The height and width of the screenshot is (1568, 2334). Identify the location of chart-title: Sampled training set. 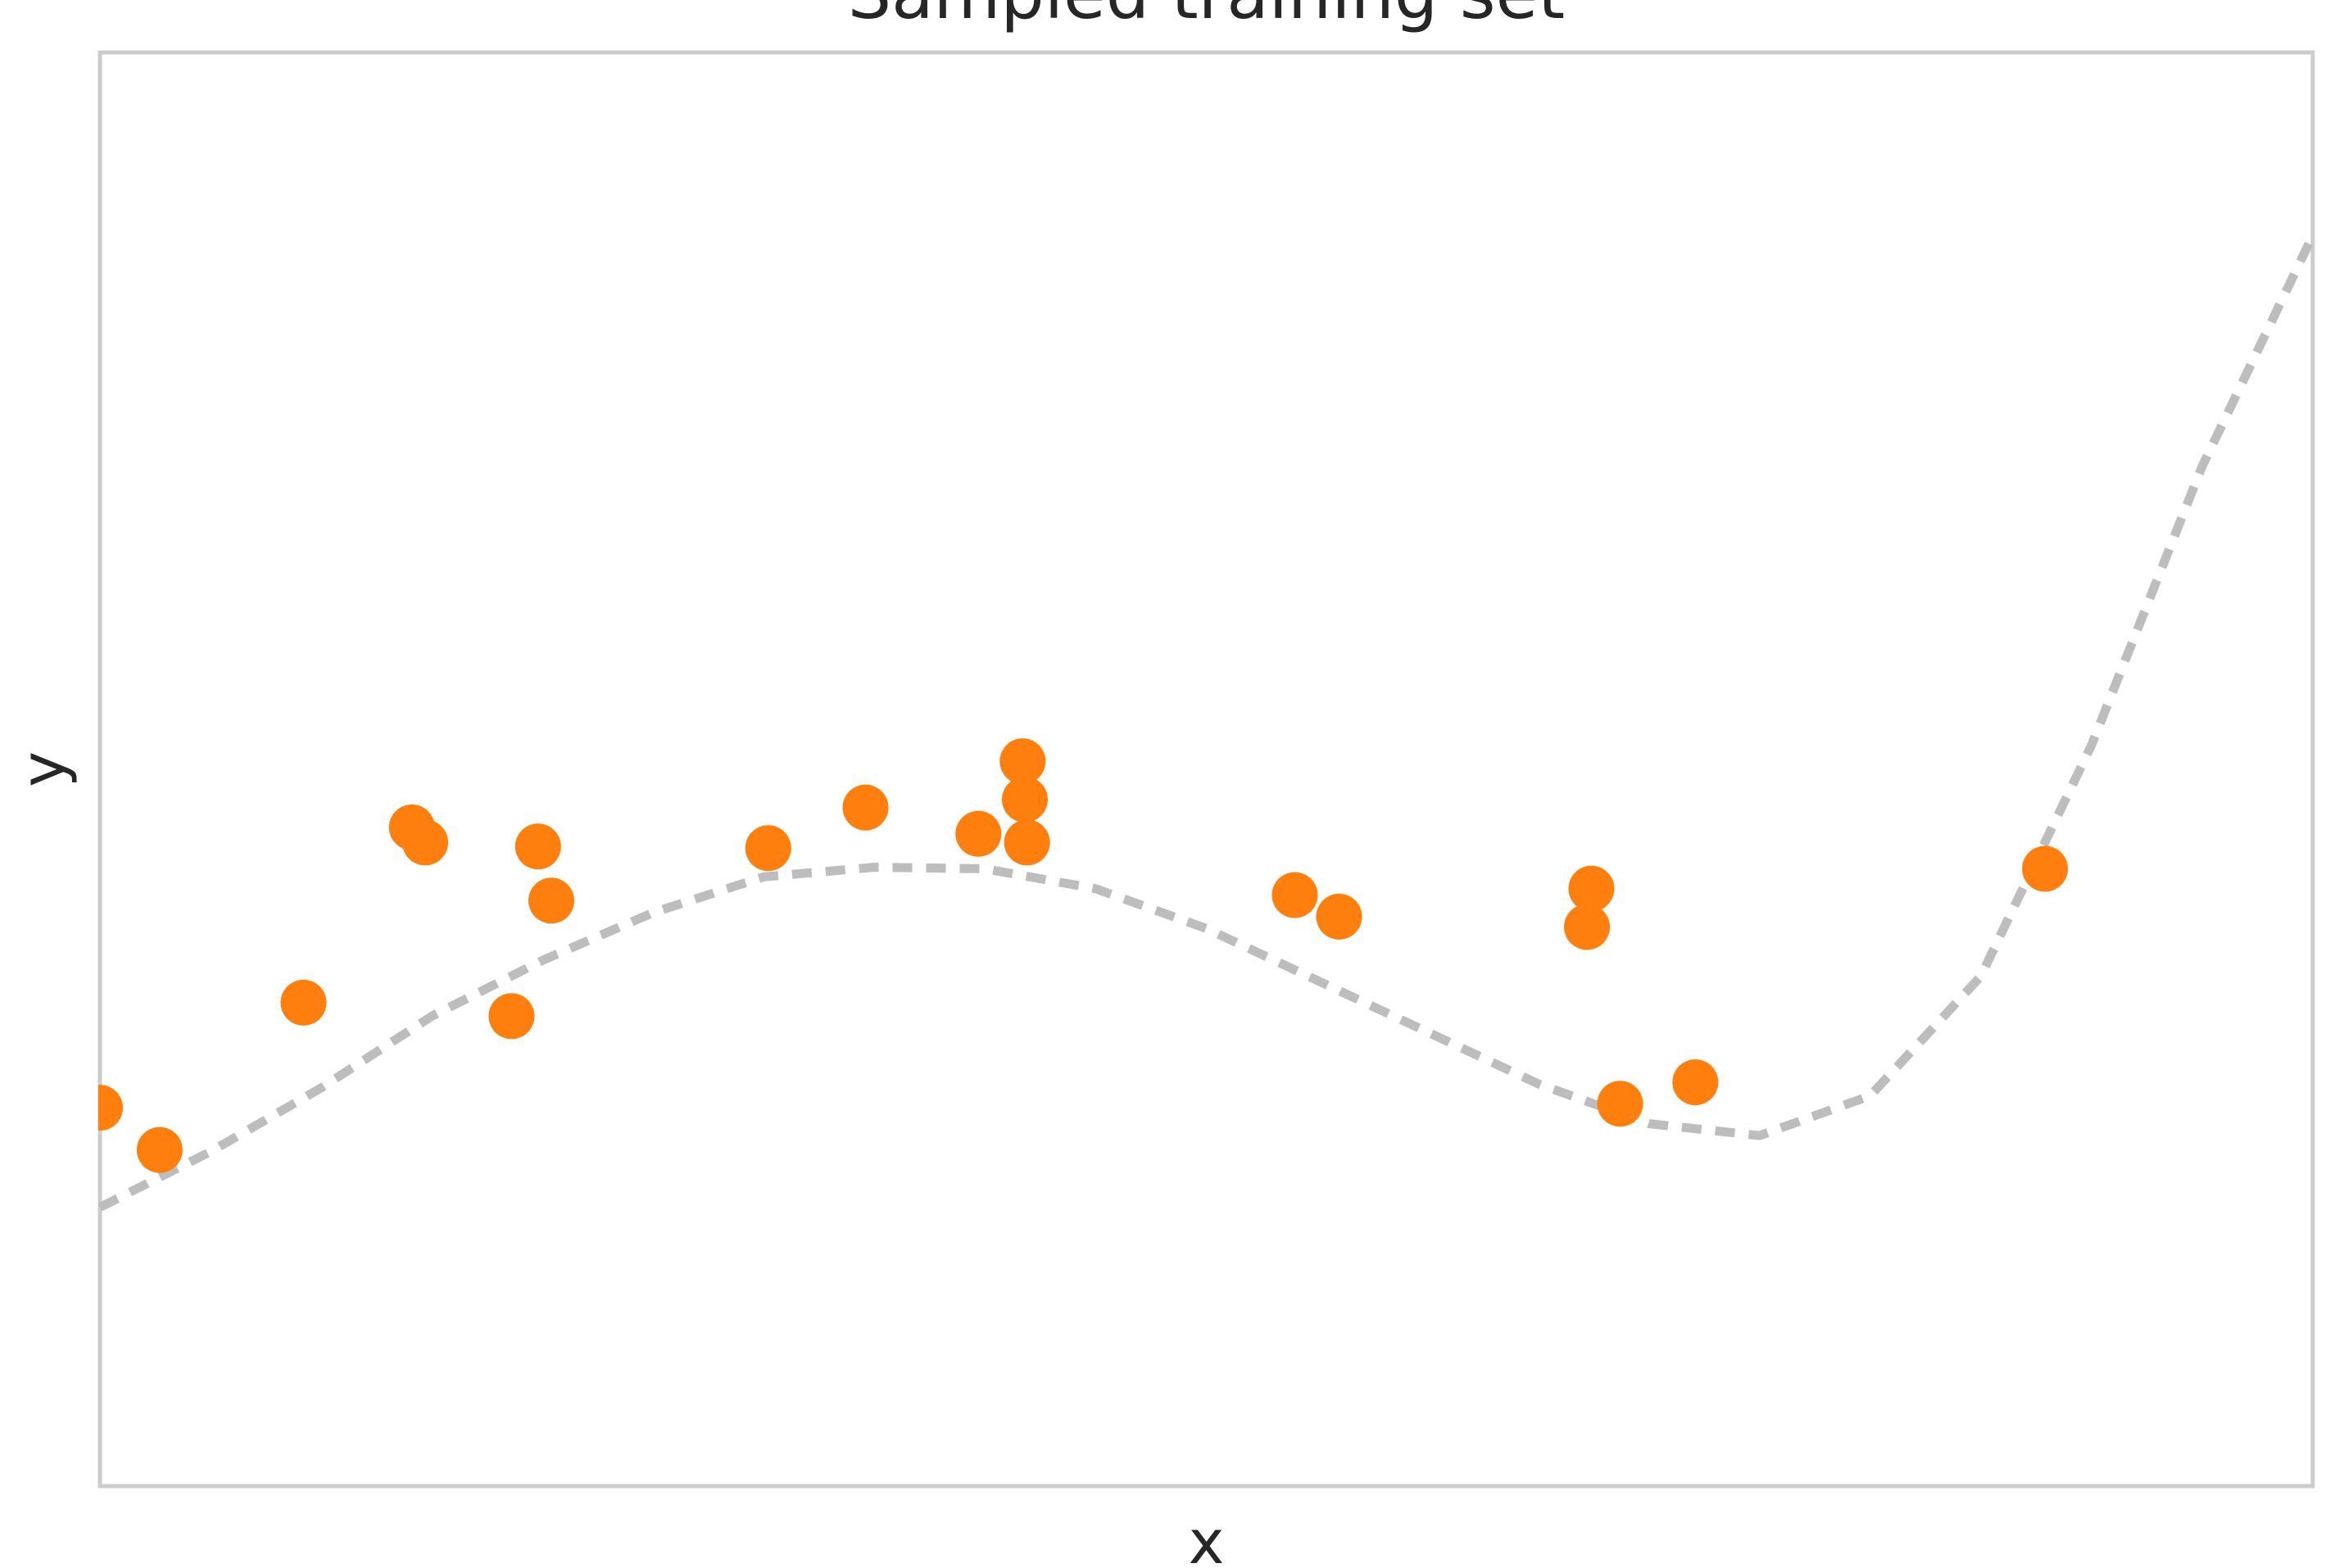
(1206, 17).